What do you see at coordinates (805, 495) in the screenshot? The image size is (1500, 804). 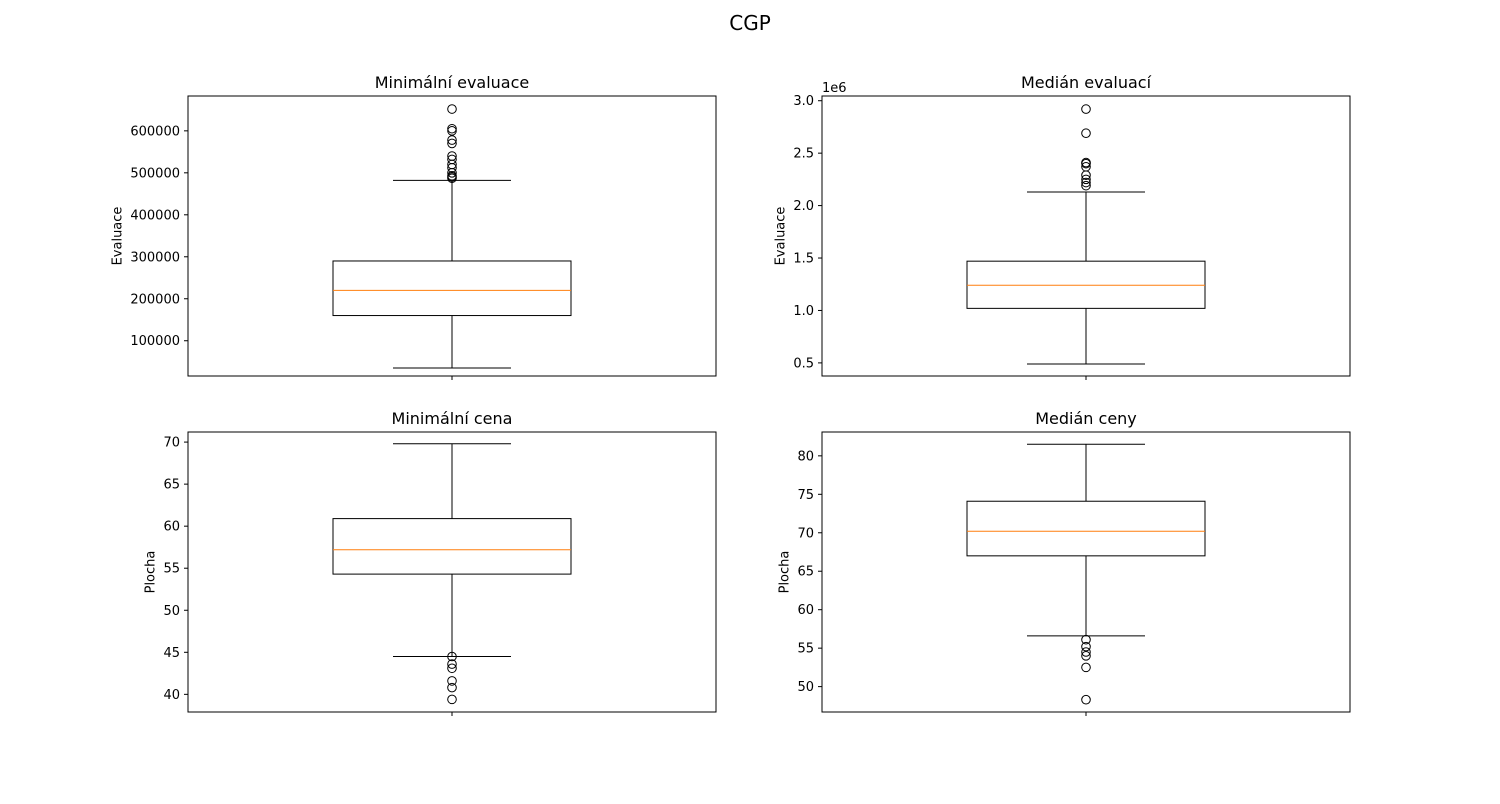 I see `y-tick-label: 75` at bounding box center [805, 495].